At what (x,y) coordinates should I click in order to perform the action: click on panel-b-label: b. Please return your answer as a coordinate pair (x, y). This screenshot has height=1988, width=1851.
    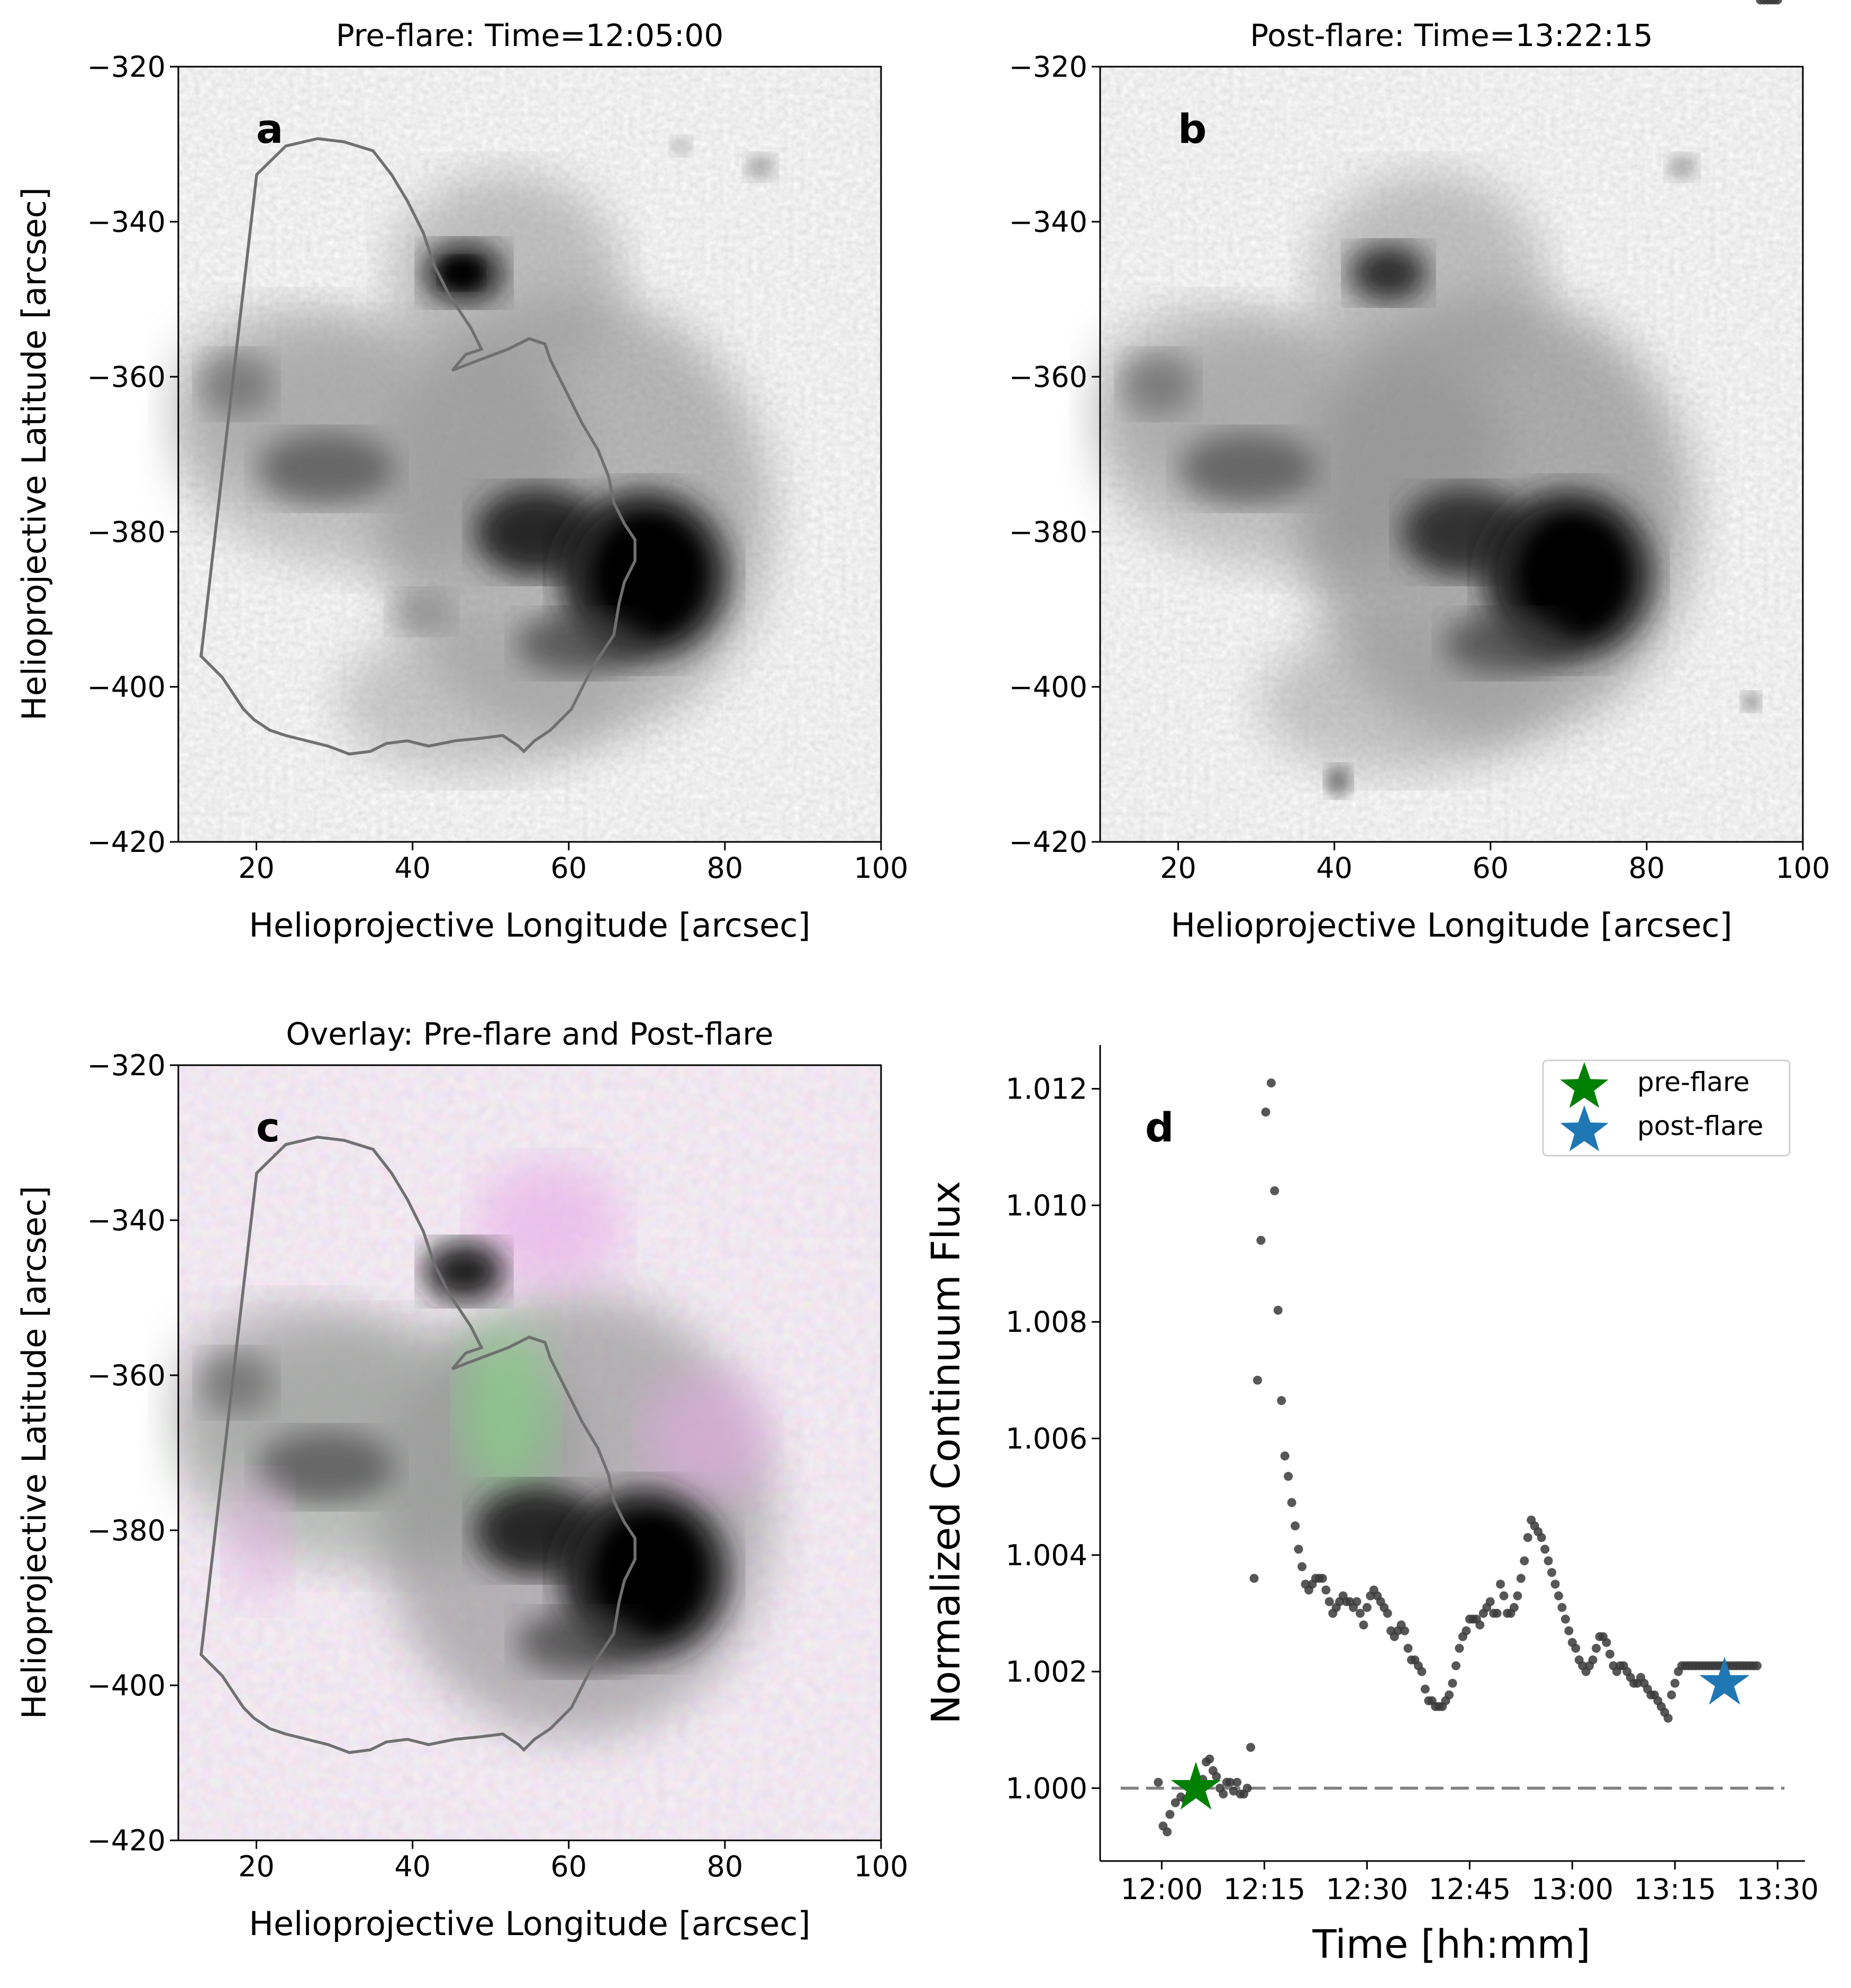
    Looking at the image, I should click on (1192, 128).